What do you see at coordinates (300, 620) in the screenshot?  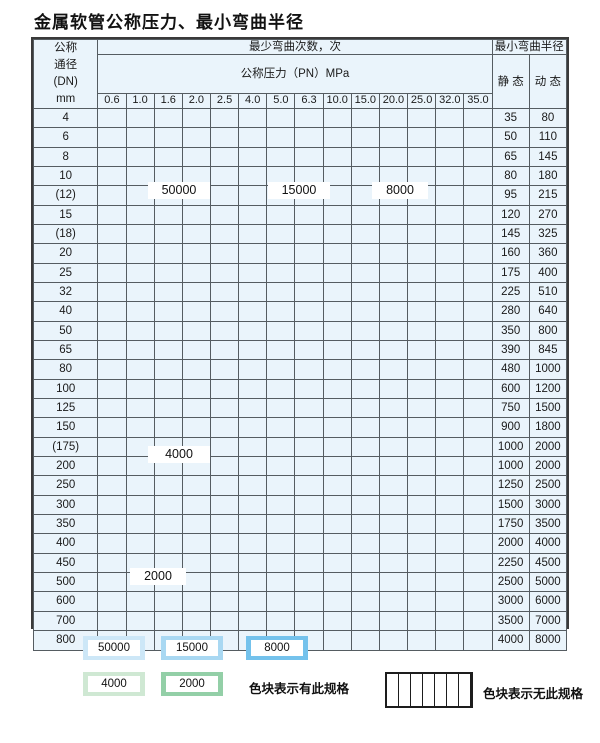 I see `table-row: 700 3500 7000` at bounding box center [300, 620].